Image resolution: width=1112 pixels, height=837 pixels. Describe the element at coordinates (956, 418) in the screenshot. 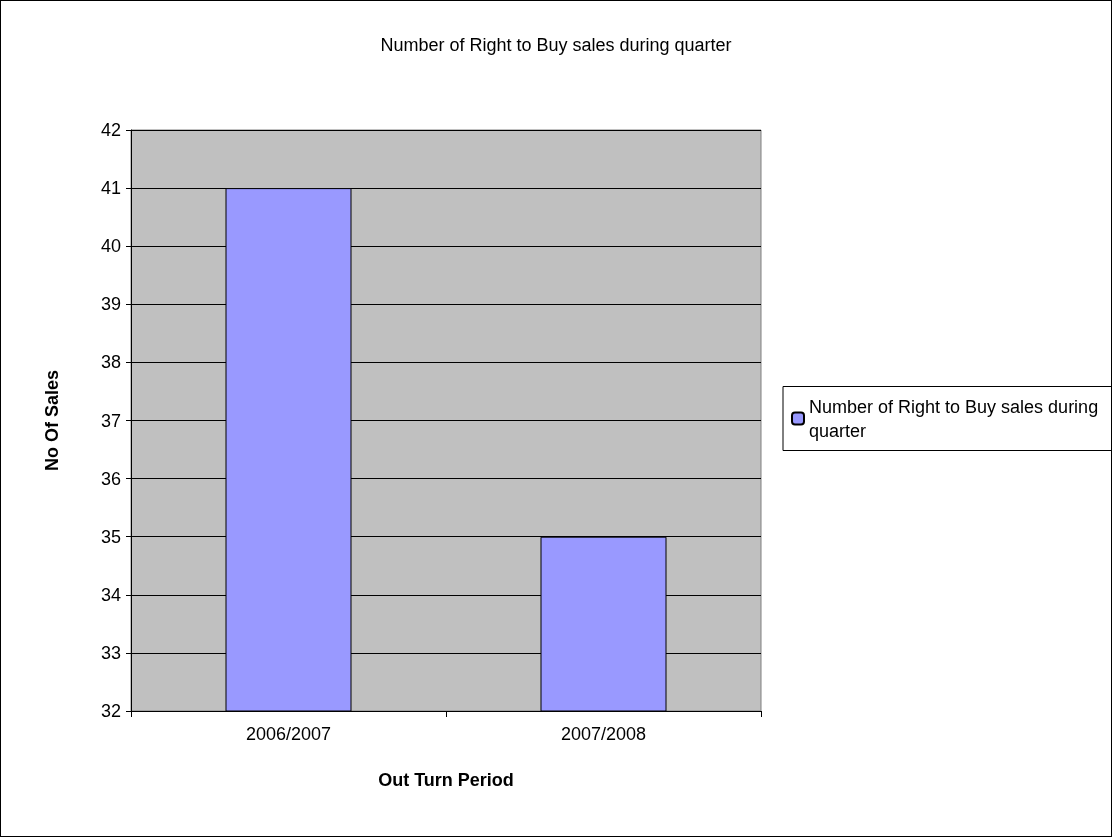

I see `legend-label: Number of Right to Buy sales during quarter` at that location.